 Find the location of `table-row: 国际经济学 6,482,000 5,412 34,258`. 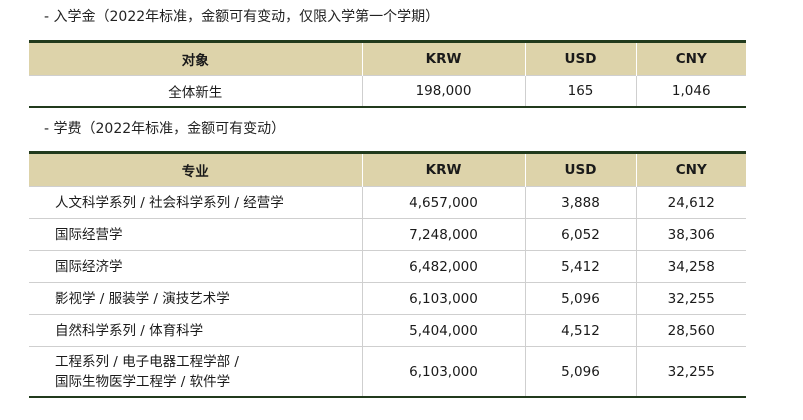

table-row: 国际经济学 6,482,000 5,412 34,258 is located at coordinates (387, 266).